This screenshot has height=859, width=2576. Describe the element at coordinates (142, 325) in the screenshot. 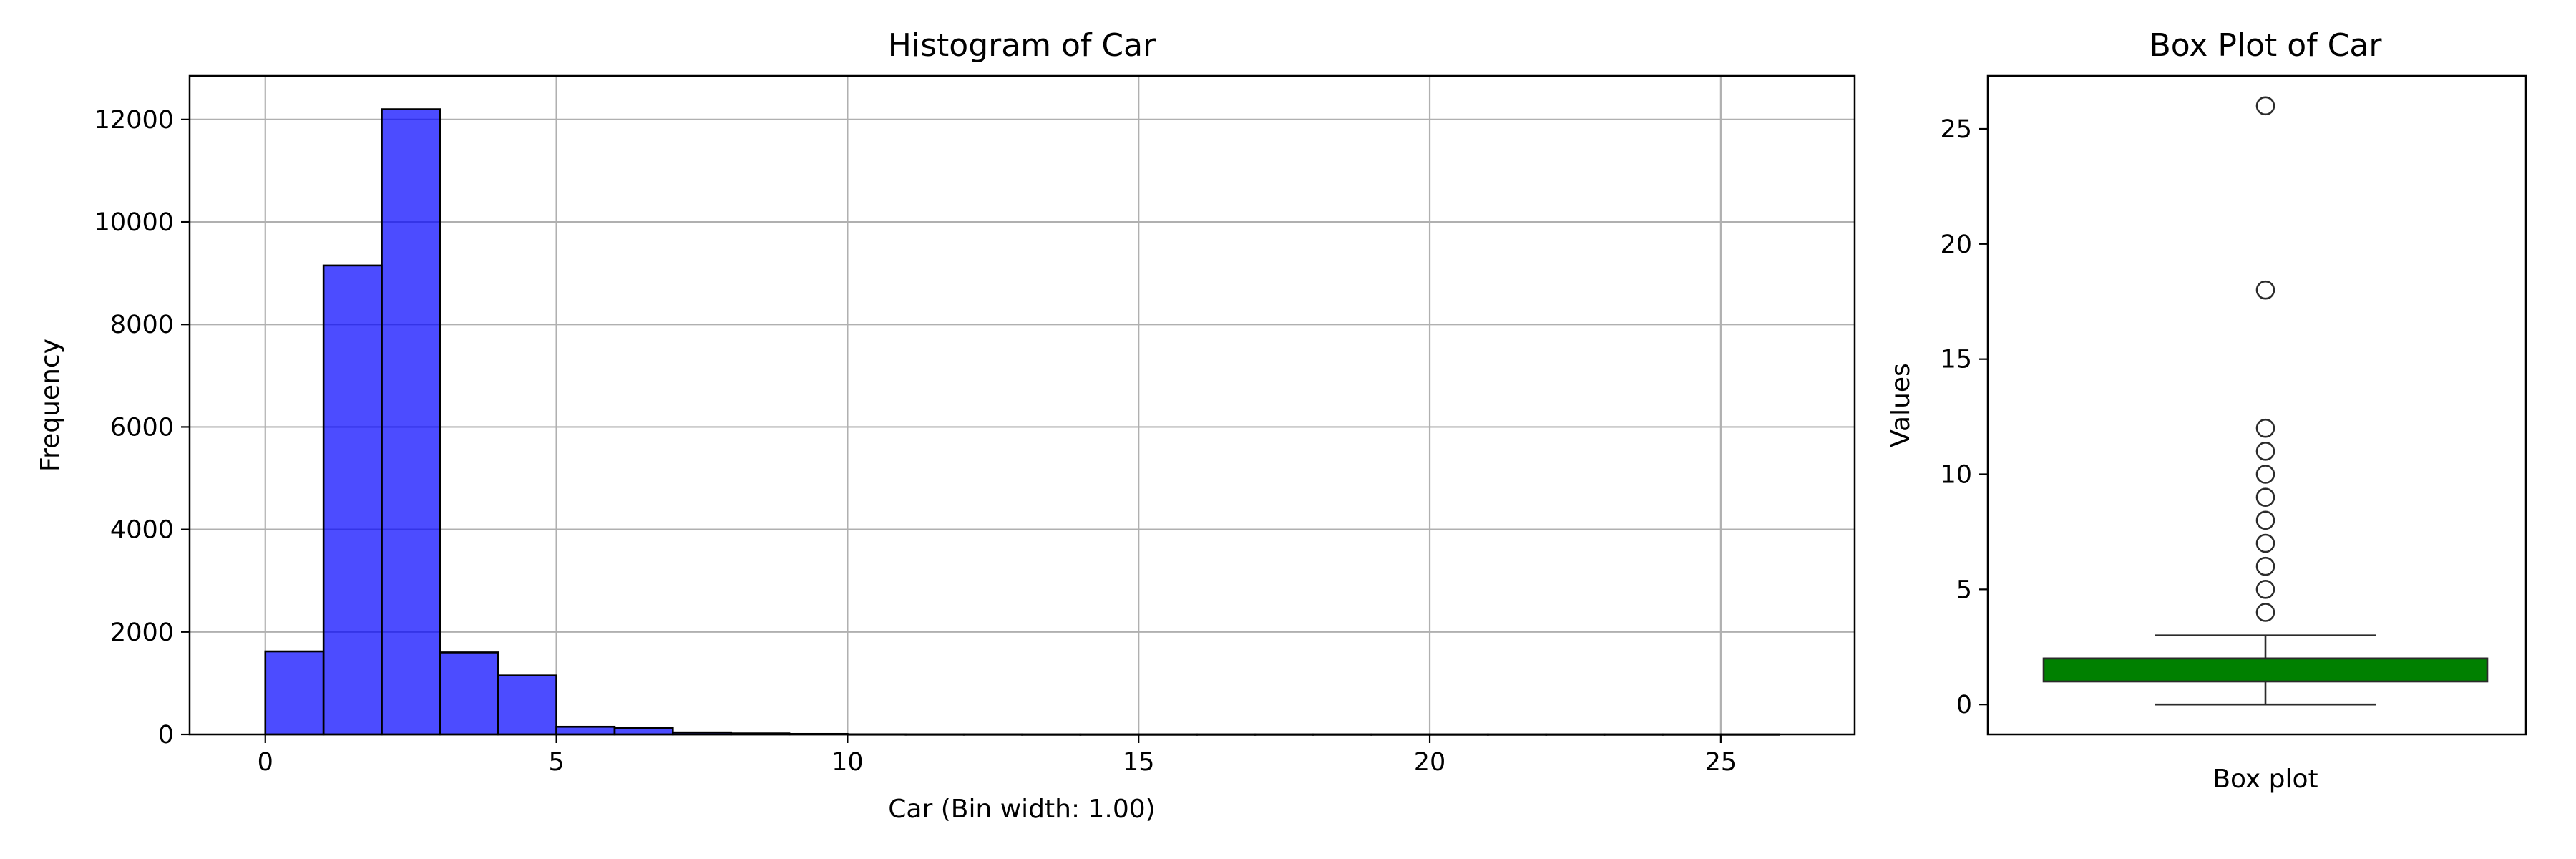

I see `histogram-y-tick-label: 8000` at that location.